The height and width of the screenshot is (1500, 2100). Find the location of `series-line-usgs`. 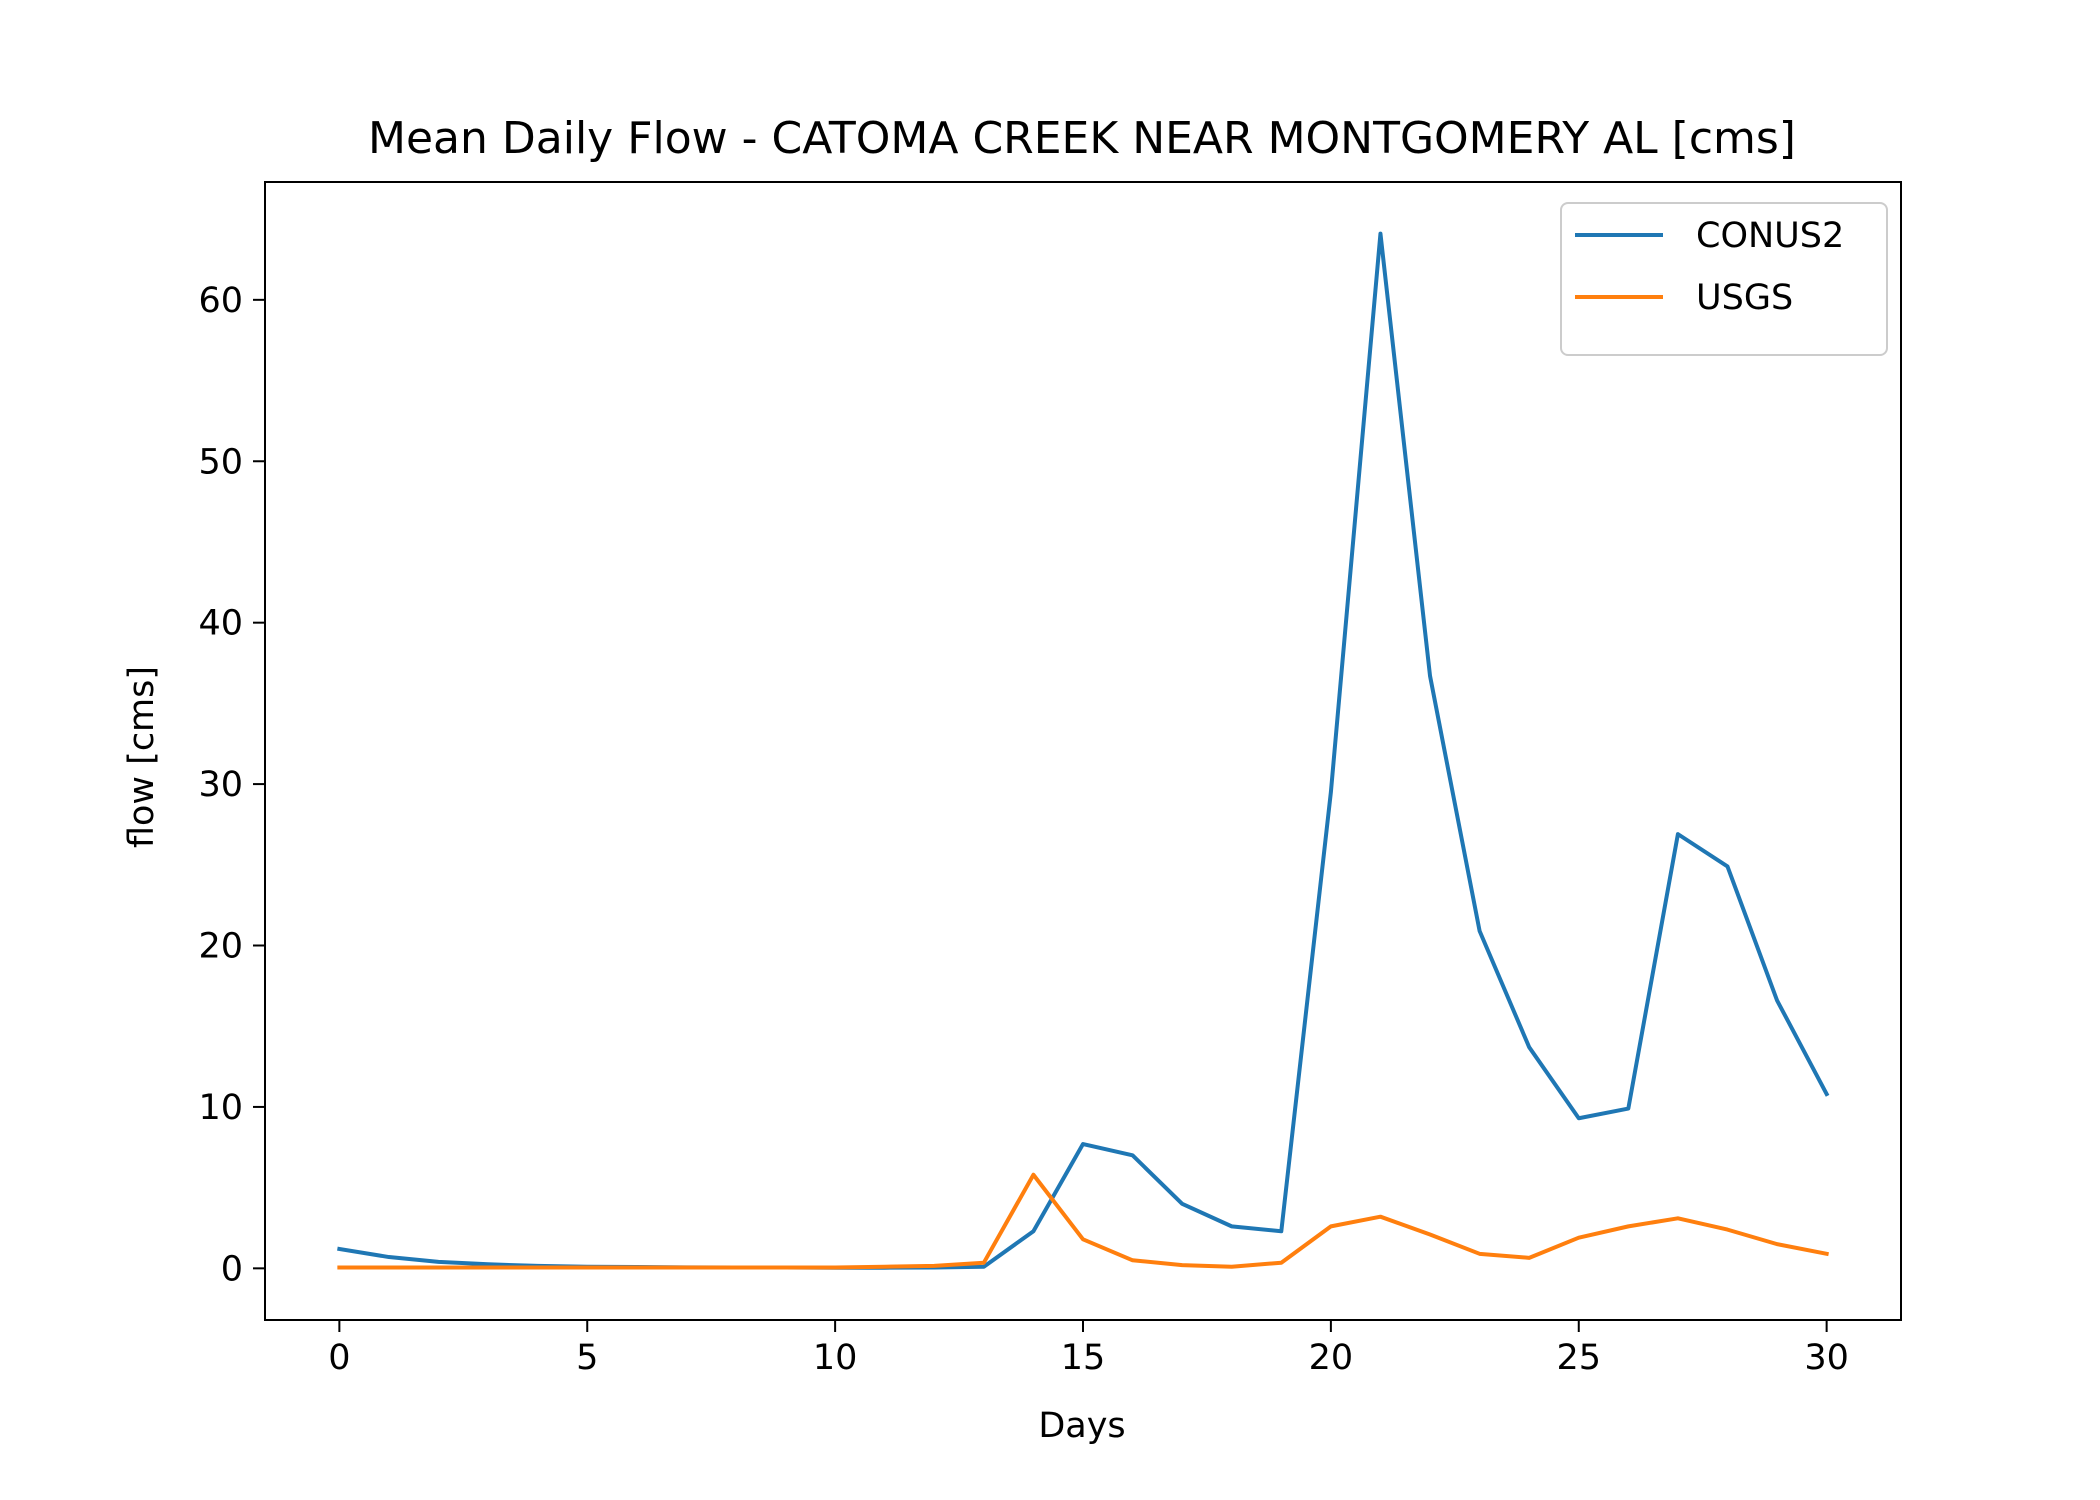

series-line-usgs is located at coordinates (1083, 1221).